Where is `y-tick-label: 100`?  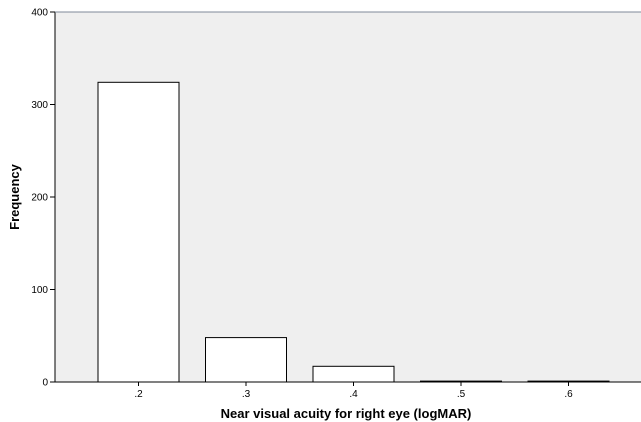 y-tick-label: 100 is located at coordinates (39, 290).